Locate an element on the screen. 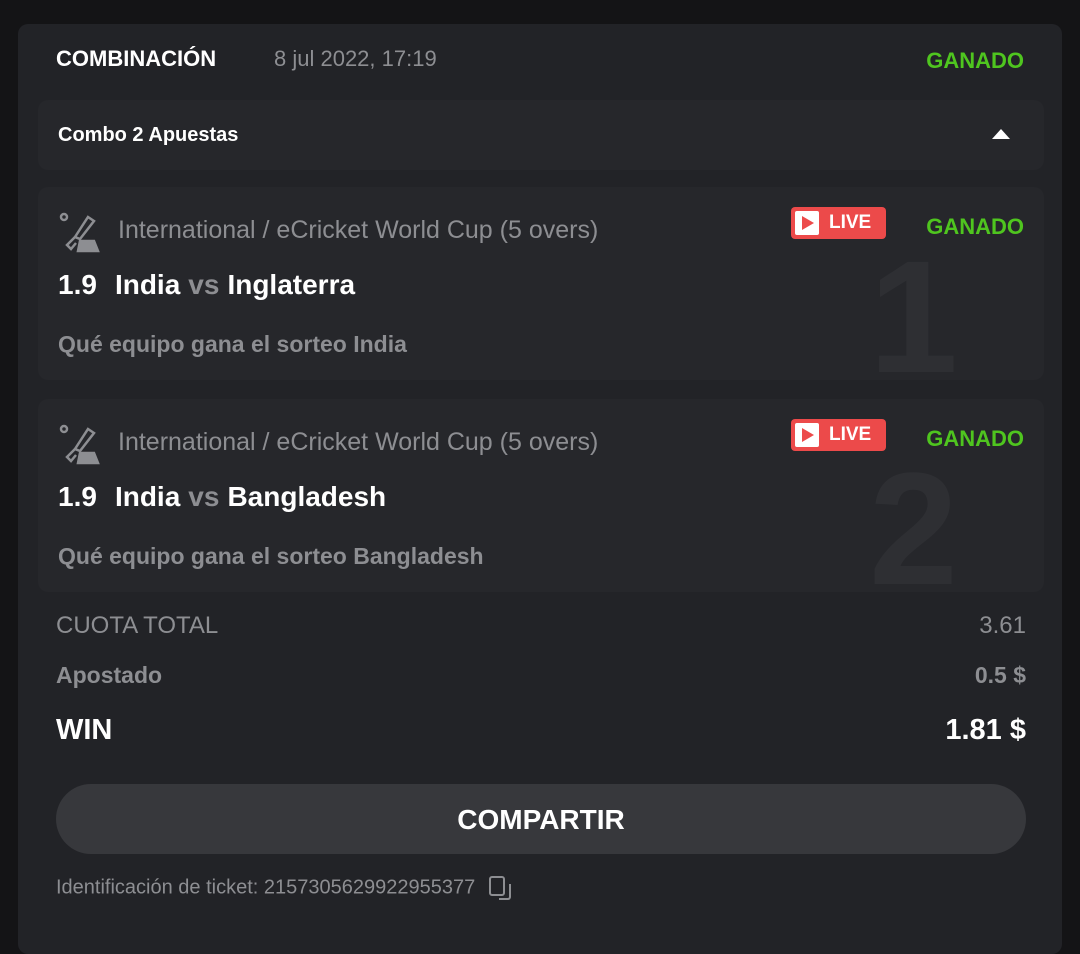 This screenshot has width=1080, height=954. ticket-header: COMBINACIÓN 8 jul 2022, 17:19 GANADO is located at coordinates (540, 61).